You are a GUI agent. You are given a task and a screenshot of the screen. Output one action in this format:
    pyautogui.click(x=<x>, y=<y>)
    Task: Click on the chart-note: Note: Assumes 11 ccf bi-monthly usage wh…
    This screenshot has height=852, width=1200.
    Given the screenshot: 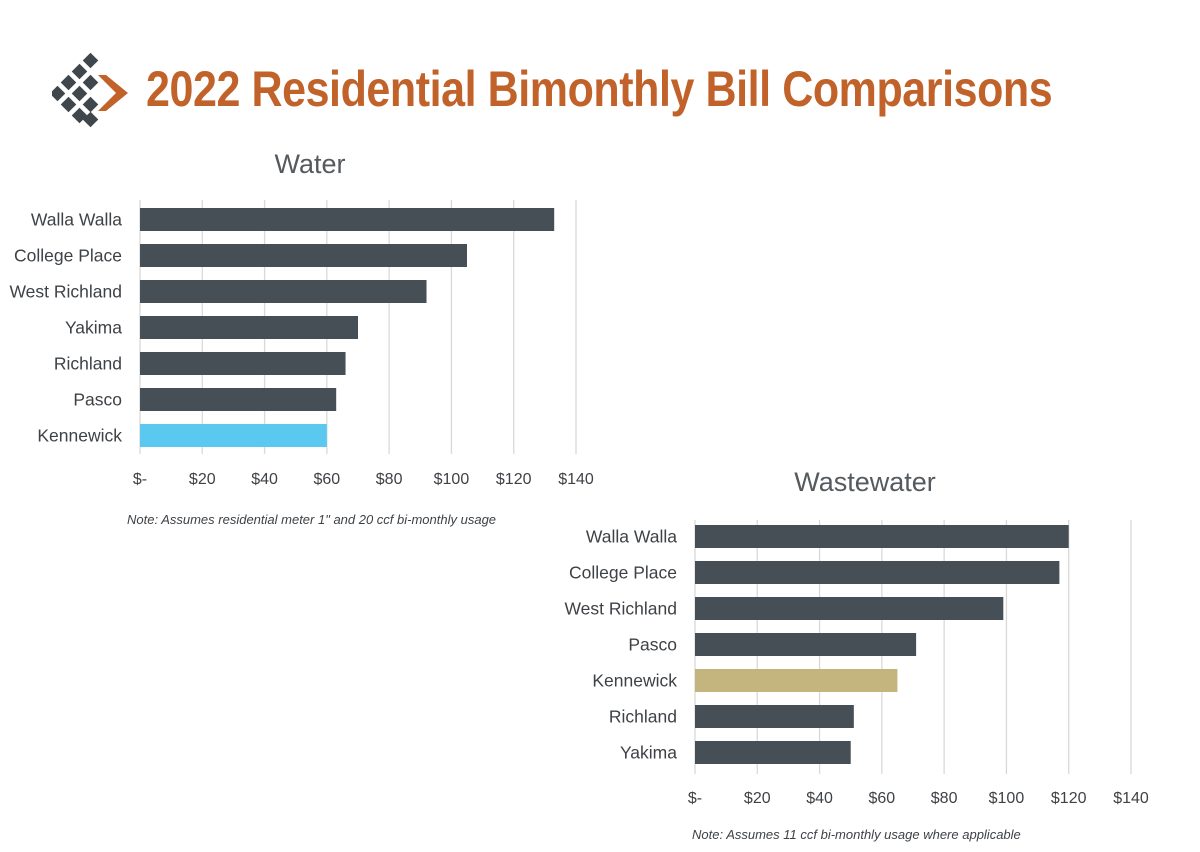 What is the action you would take?
    pyautogui.click(x=856, y=834)
    